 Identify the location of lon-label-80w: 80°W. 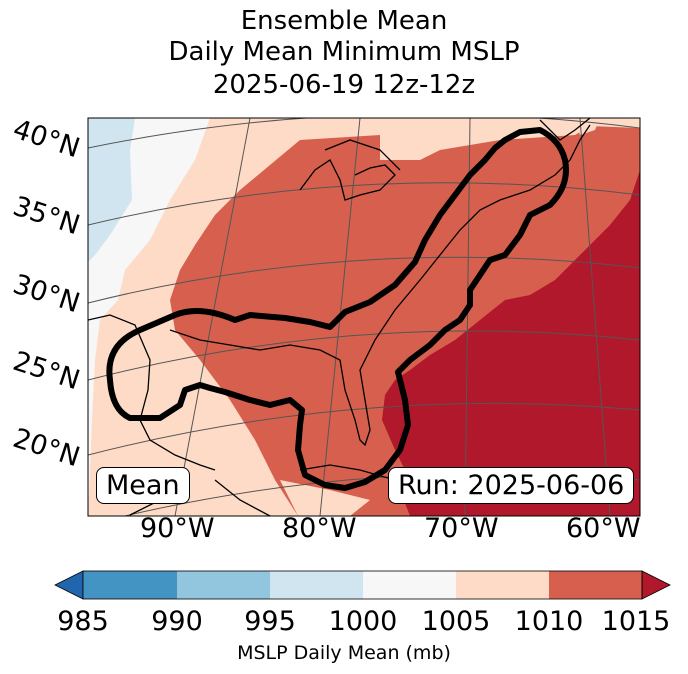
(319, 528).